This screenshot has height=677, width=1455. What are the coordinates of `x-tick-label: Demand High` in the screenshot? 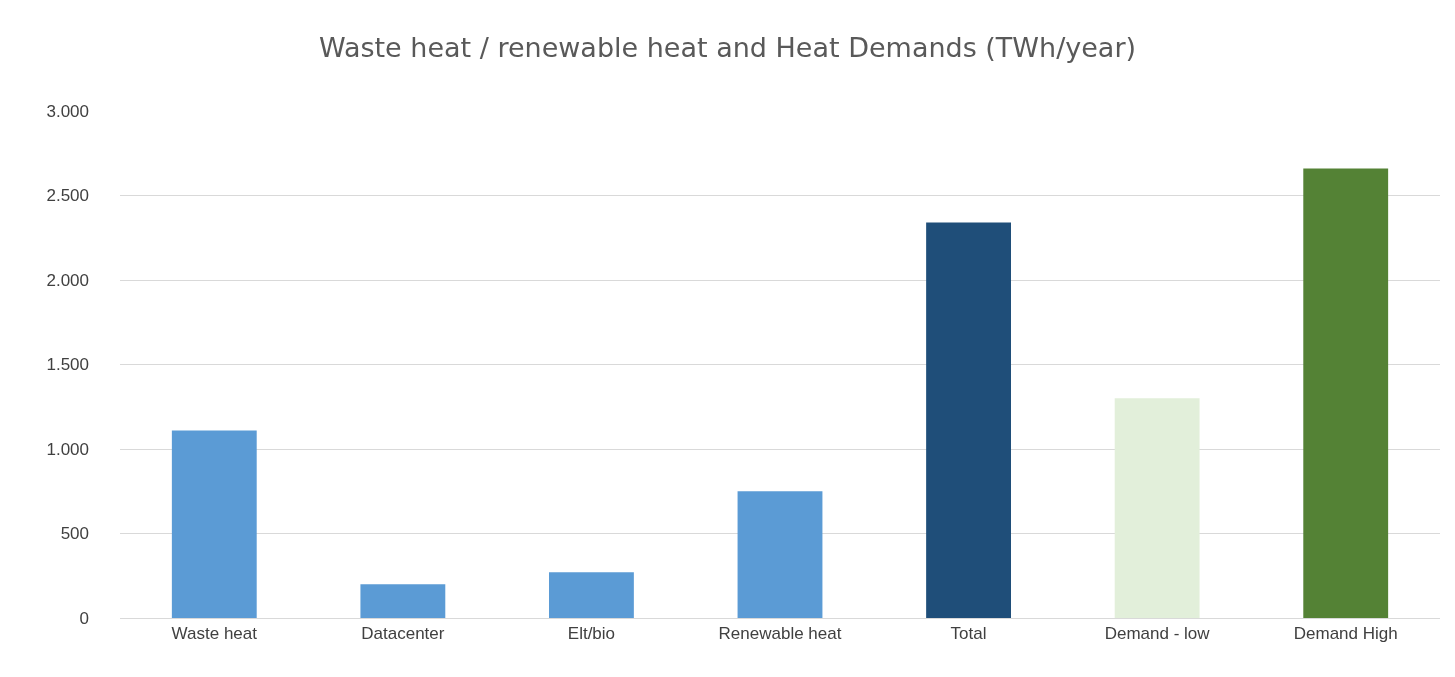 It's located at (1345, 634).